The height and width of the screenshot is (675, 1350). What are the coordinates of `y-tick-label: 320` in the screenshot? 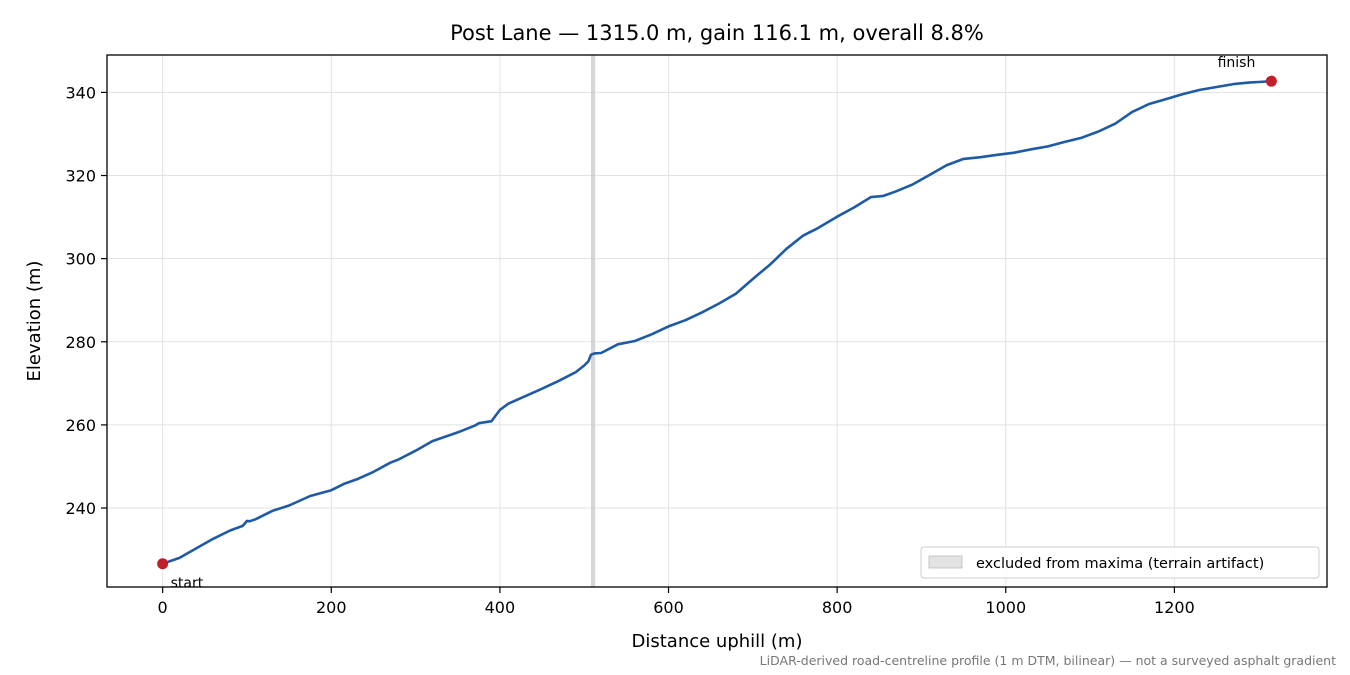 It's located at (80, 176).